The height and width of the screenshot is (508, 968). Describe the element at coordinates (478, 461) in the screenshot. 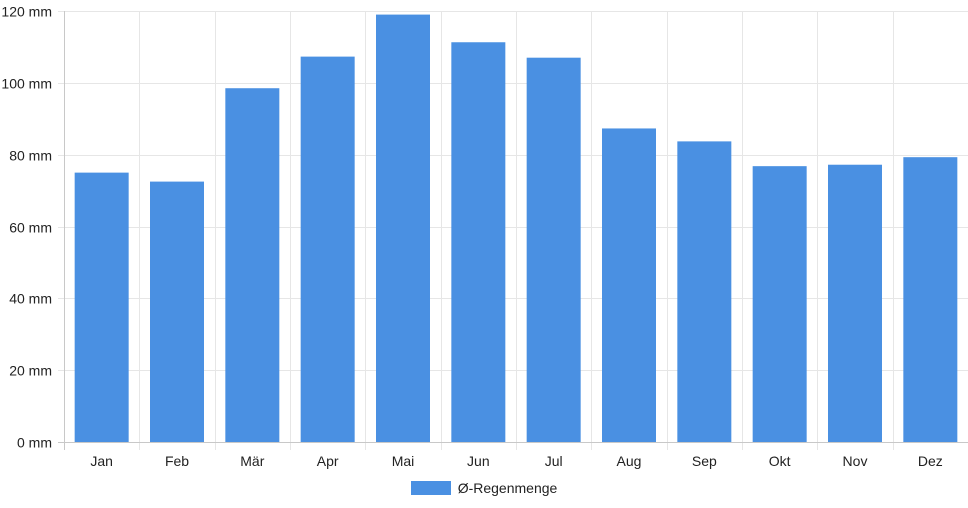

I see `x-tick-label: Jun` at that location.